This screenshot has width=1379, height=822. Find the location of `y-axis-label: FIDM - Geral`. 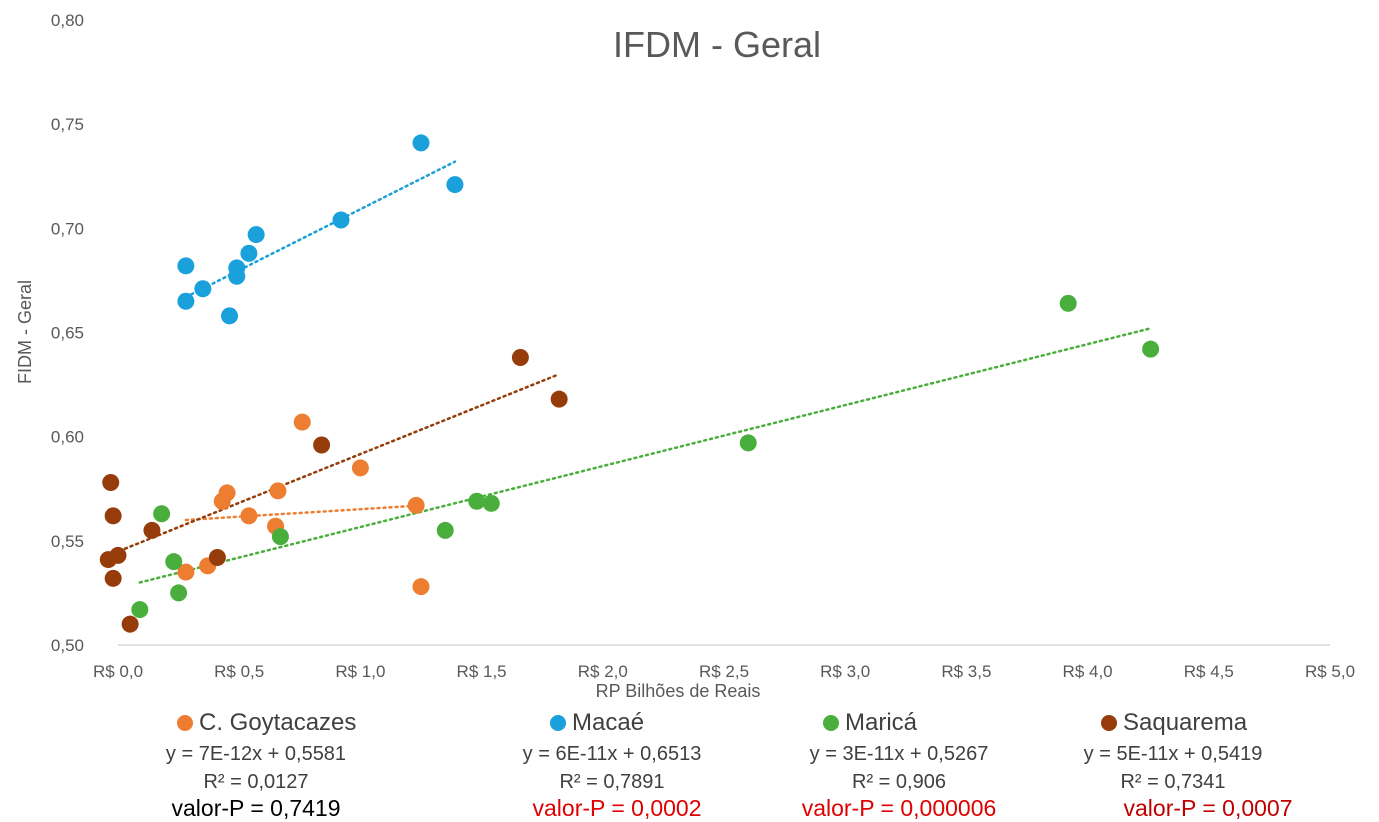

y-axis-label: FIDM - Geral is located at coordinates (25, 332).